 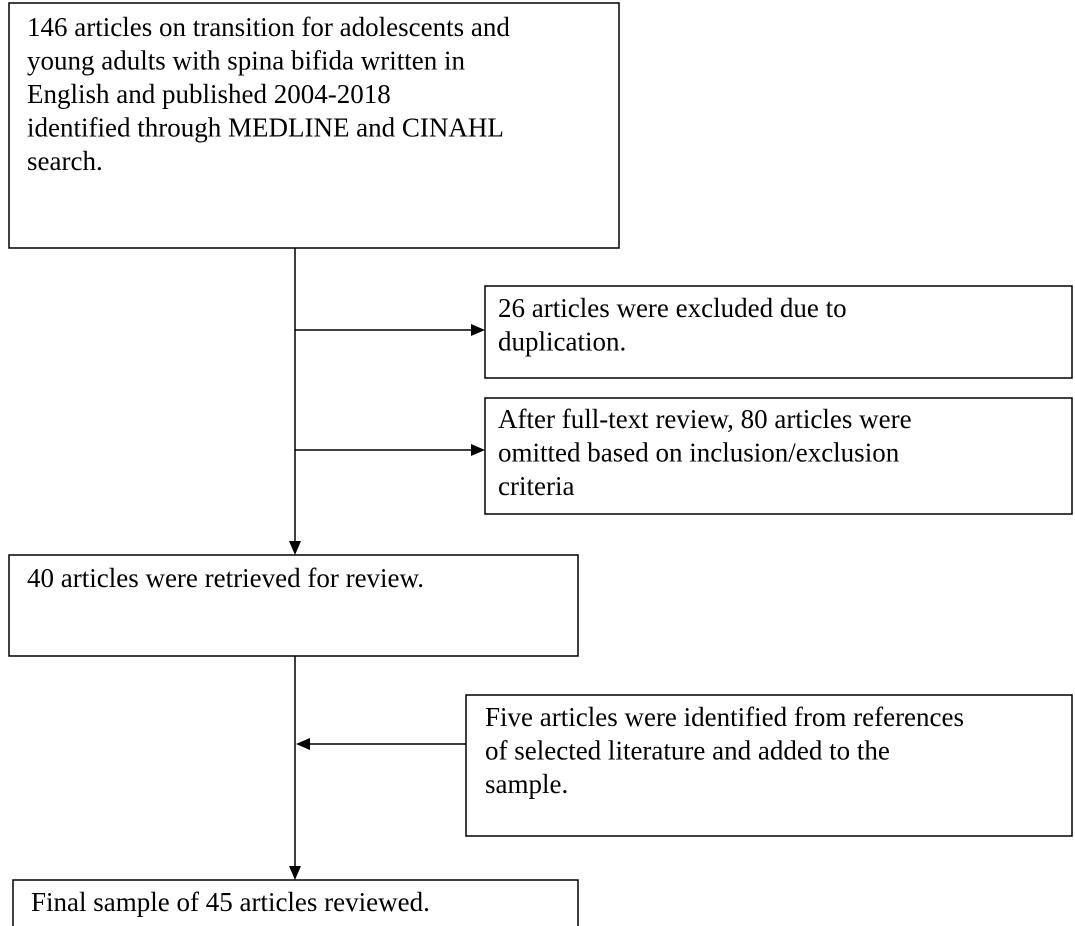 What do you see at coordinates (672, 308) in the screenshot?
I see `box-text: 26 articles were excluded due to` at bounding box center [672, 308].